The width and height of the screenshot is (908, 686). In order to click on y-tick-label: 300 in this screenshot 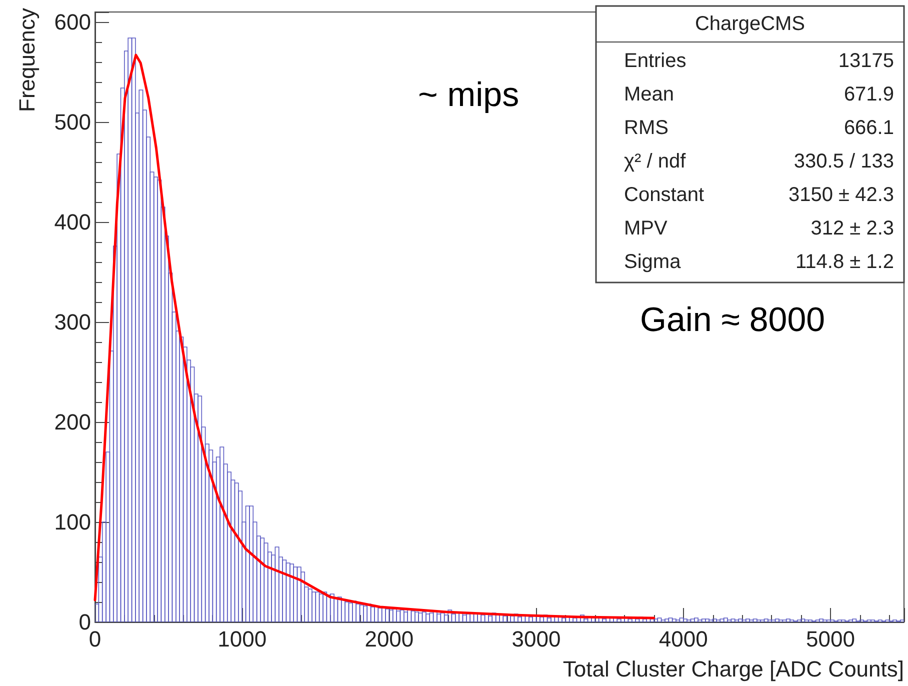, I will do `click(72, 322)`.